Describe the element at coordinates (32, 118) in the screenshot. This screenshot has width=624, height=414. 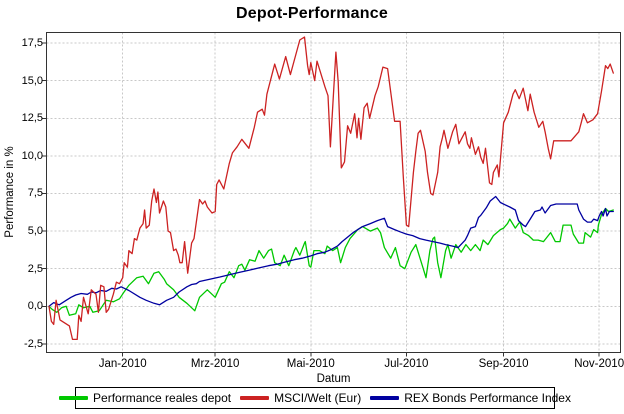
I see `y-tick-label: 12,5` at that location.